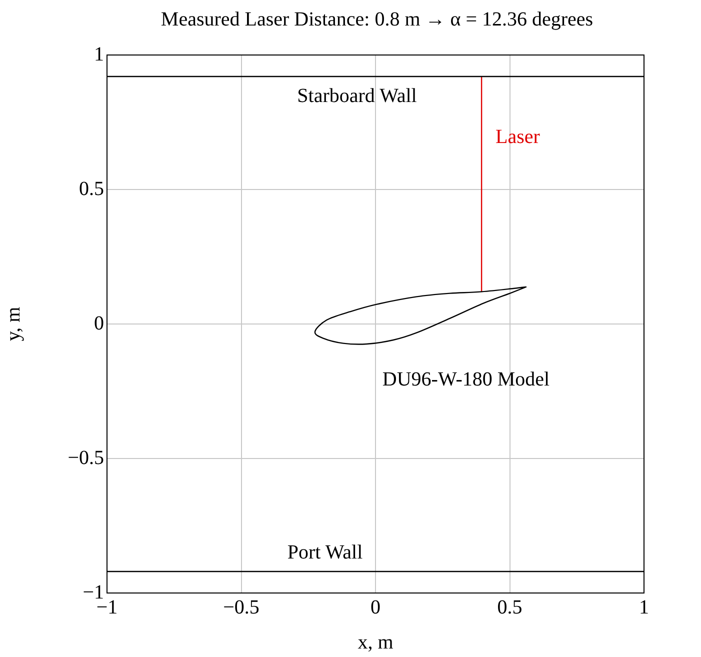  I want to click on y-tick-label: 1, so click(99, 54).